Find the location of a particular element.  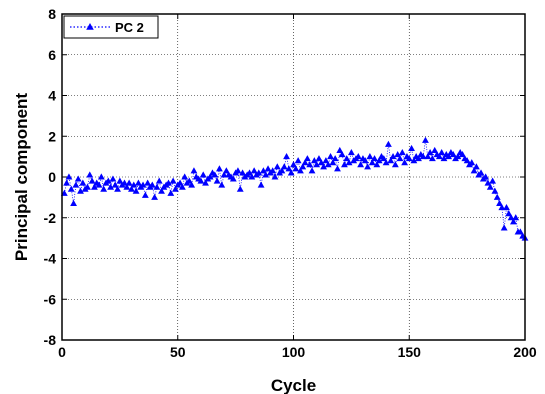

legend-label-pc2: PC 2 is located at coordinates (129, 27).